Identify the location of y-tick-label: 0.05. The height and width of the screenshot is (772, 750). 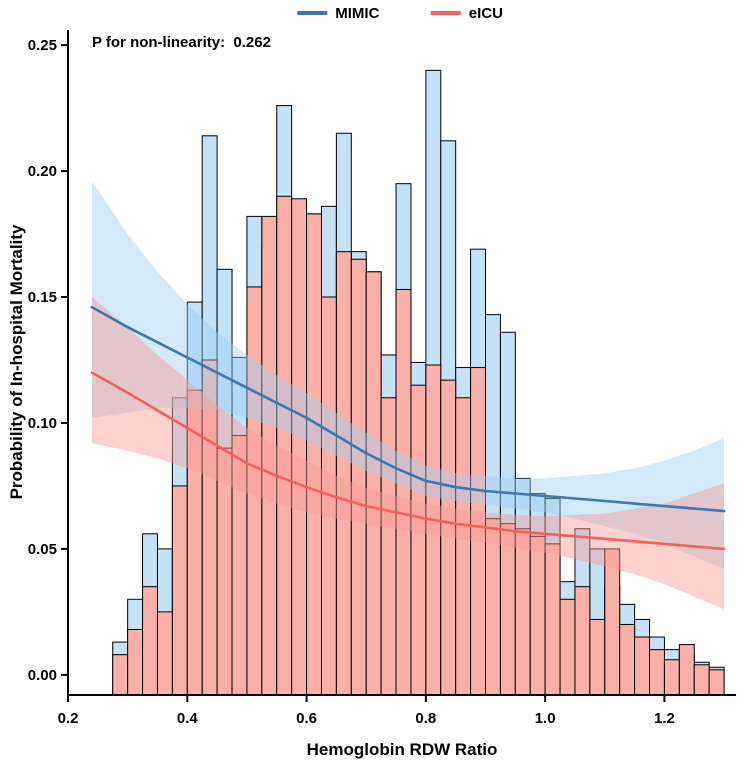
(42, 549).